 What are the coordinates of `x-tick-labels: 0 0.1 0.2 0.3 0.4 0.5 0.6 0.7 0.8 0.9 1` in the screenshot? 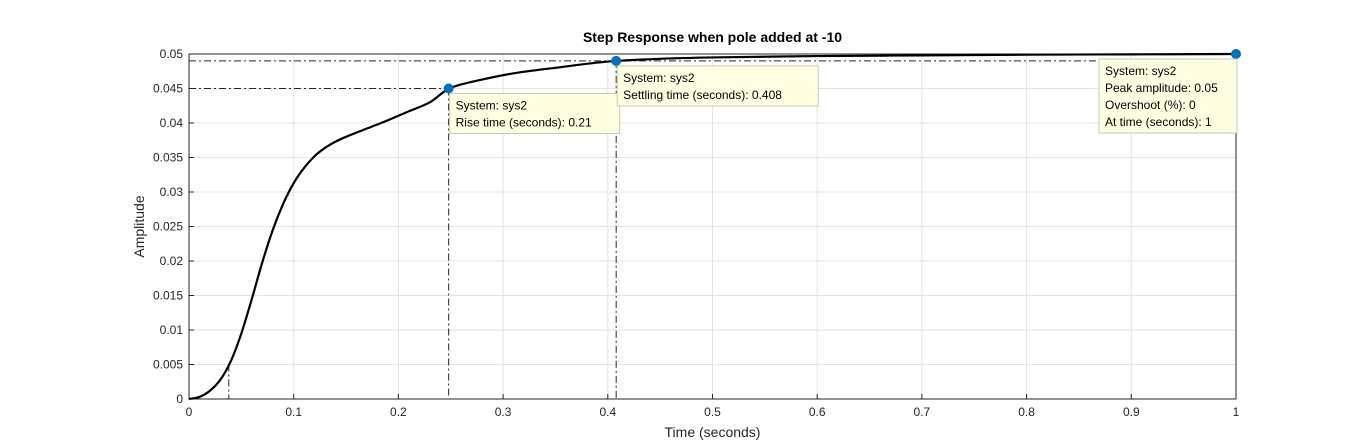 It's located at (713, 412).